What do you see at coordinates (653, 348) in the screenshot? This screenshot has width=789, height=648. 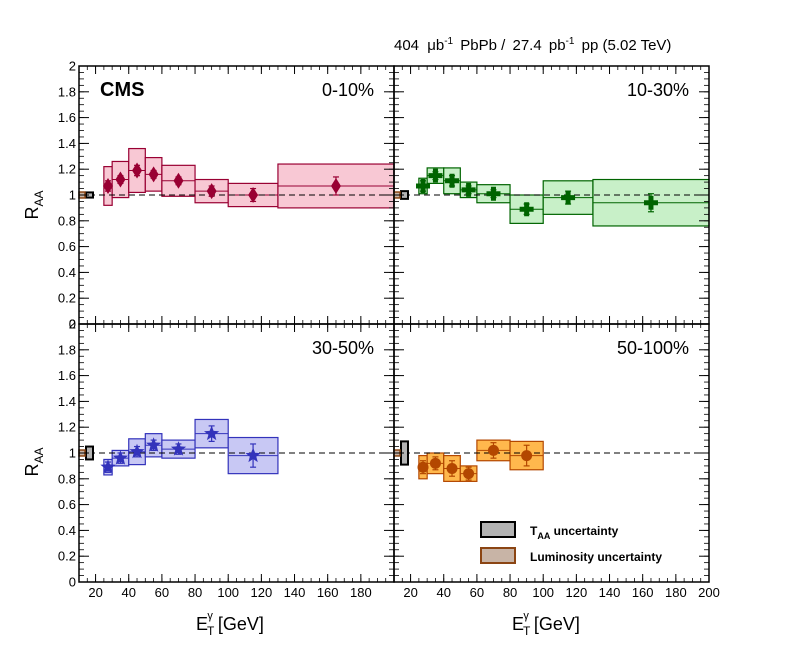 I see `centrality-label: 50-100%` at bounding box center [653, 348].